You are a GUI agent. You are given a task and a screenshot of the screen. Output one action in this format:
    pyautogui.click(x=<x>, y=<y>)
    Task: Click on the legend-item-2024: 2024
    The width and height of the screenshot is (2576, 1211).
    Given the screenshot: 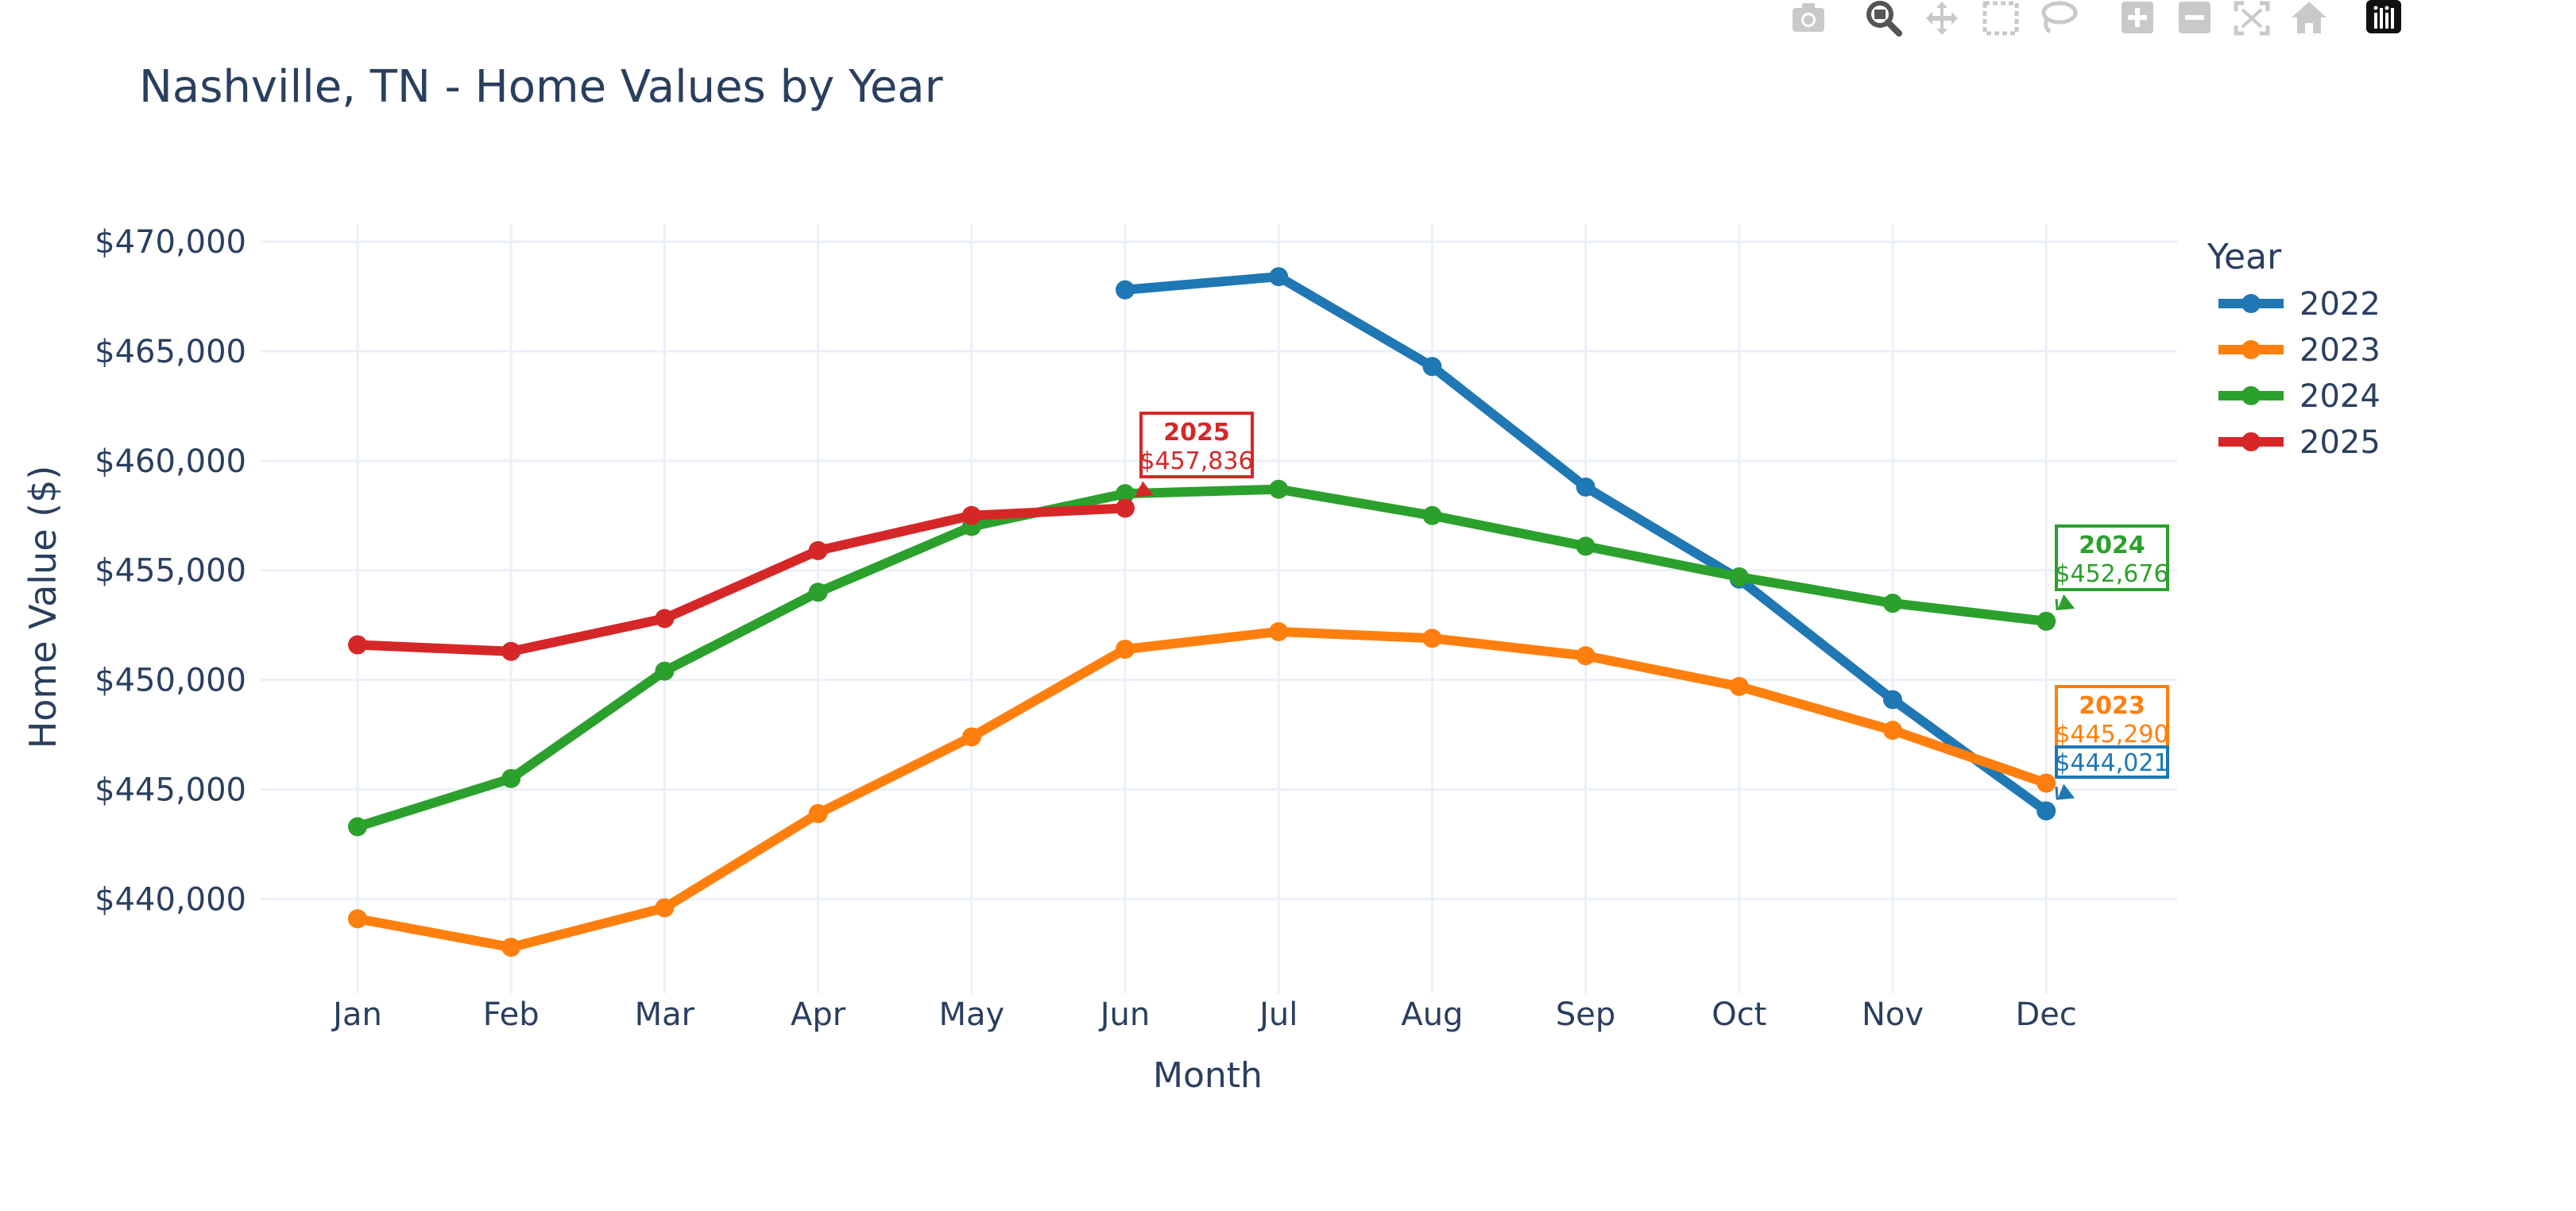 What is the action you would take?
    pyautogui.click(x=2299, y=396)
    